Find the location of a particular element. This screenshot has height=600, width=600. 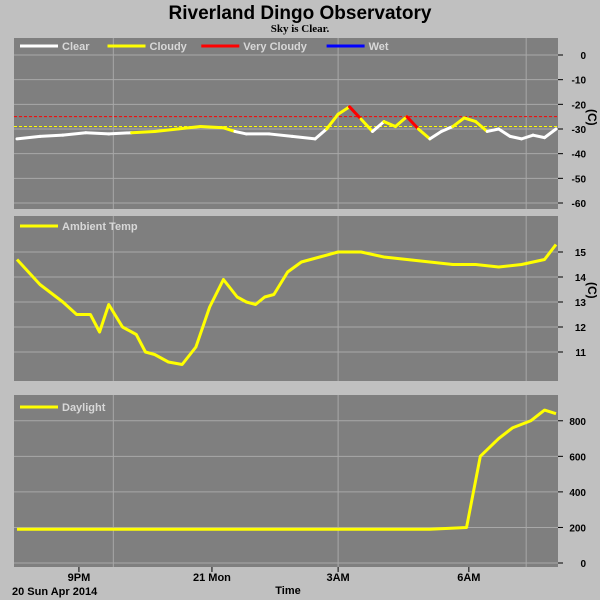

ambient-ytick-label: 11 is located at coordinates (580, 353).